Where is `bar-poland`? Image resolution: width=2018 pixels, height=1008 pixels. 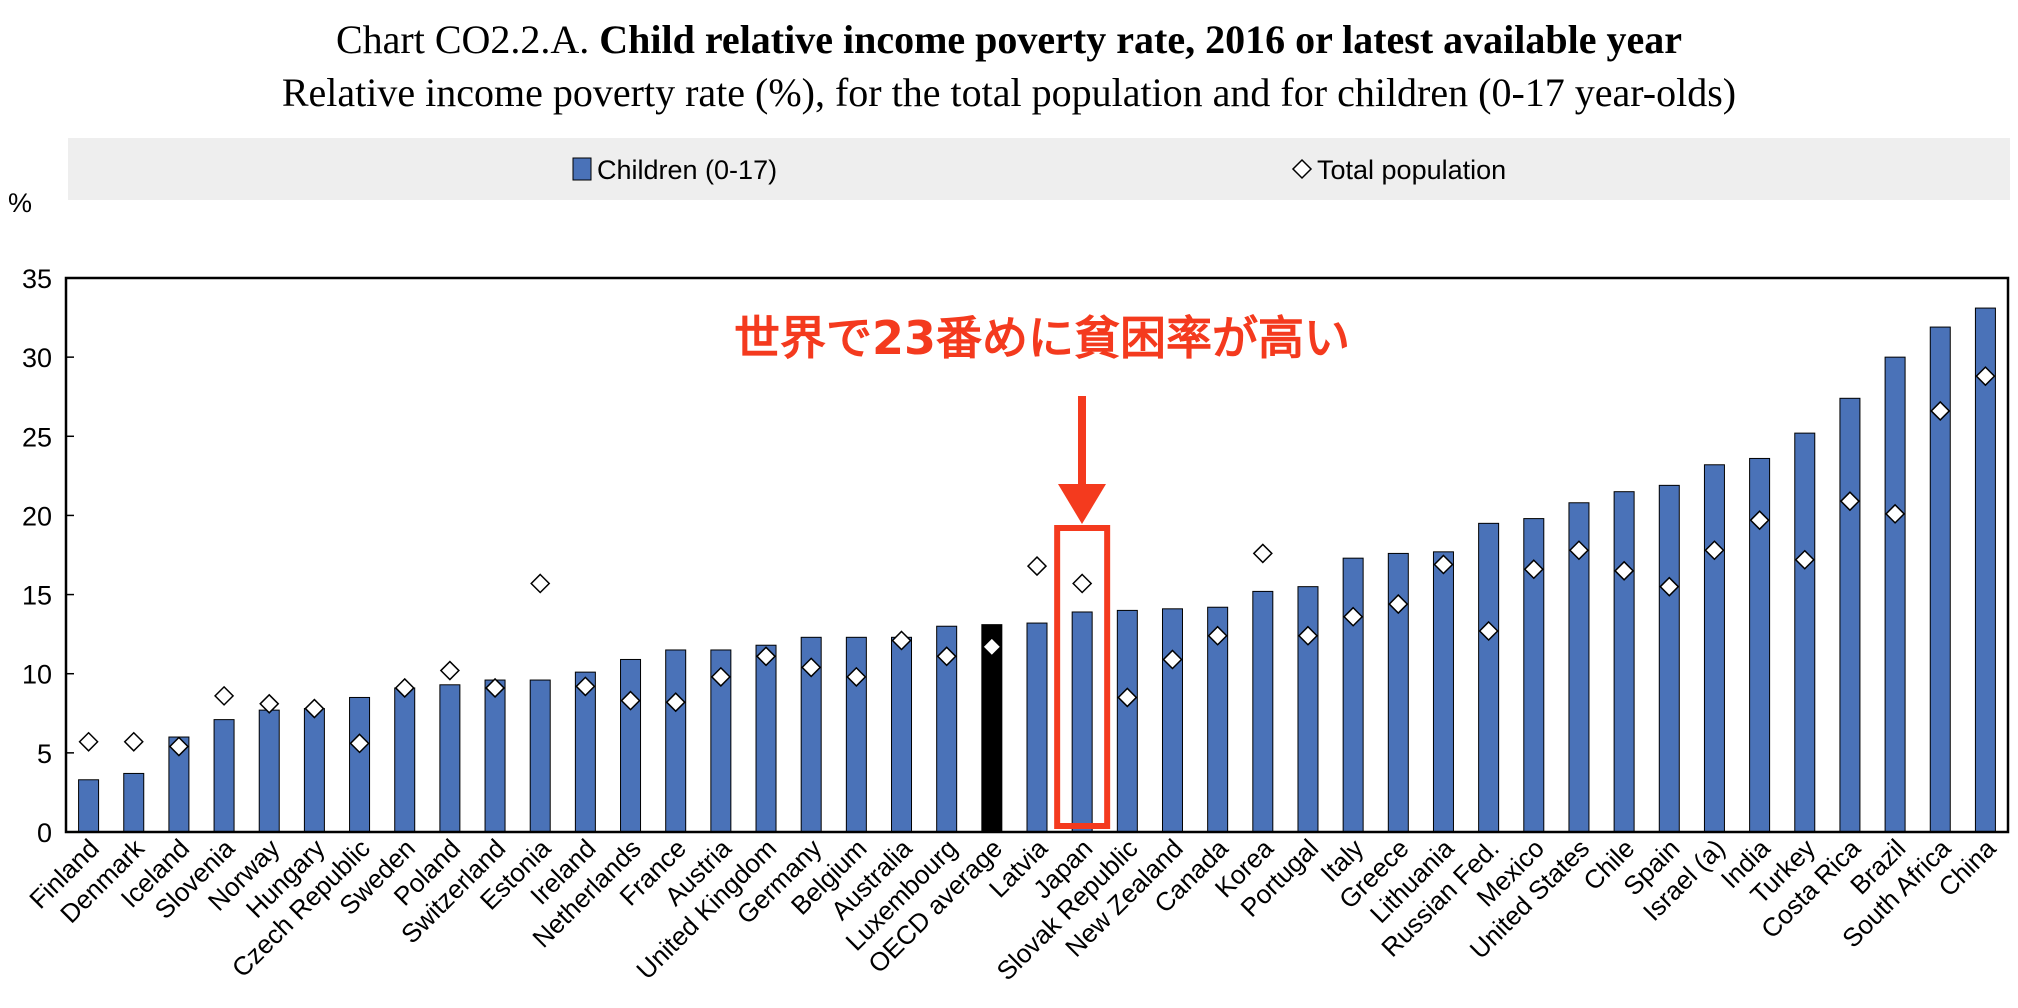 bar-poland is located at coordinates (450, 758).